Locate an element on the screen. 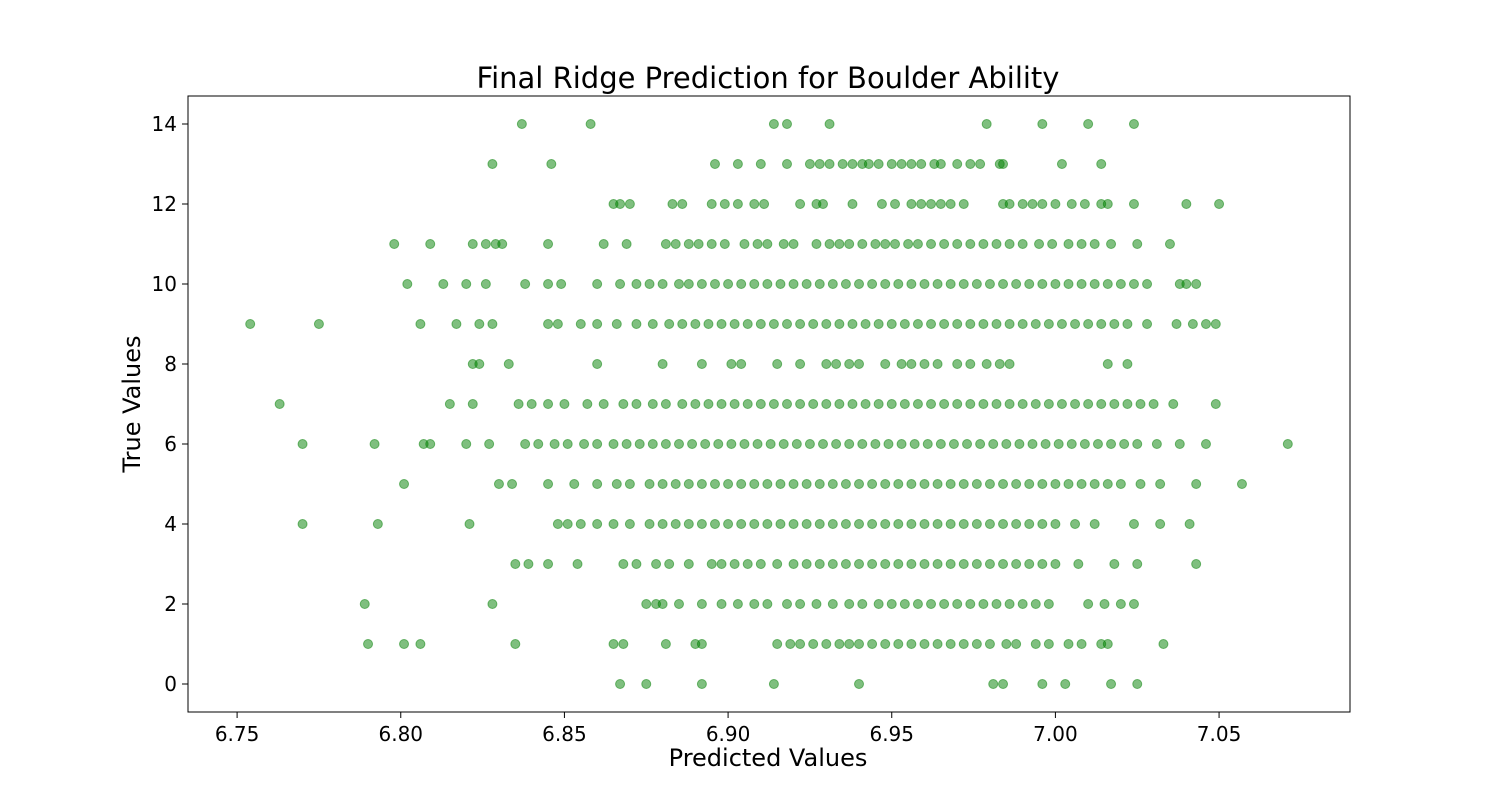 This screenshot has height=800, width=1500. y-tick-label: 4 is located at coordinates (170, 524).